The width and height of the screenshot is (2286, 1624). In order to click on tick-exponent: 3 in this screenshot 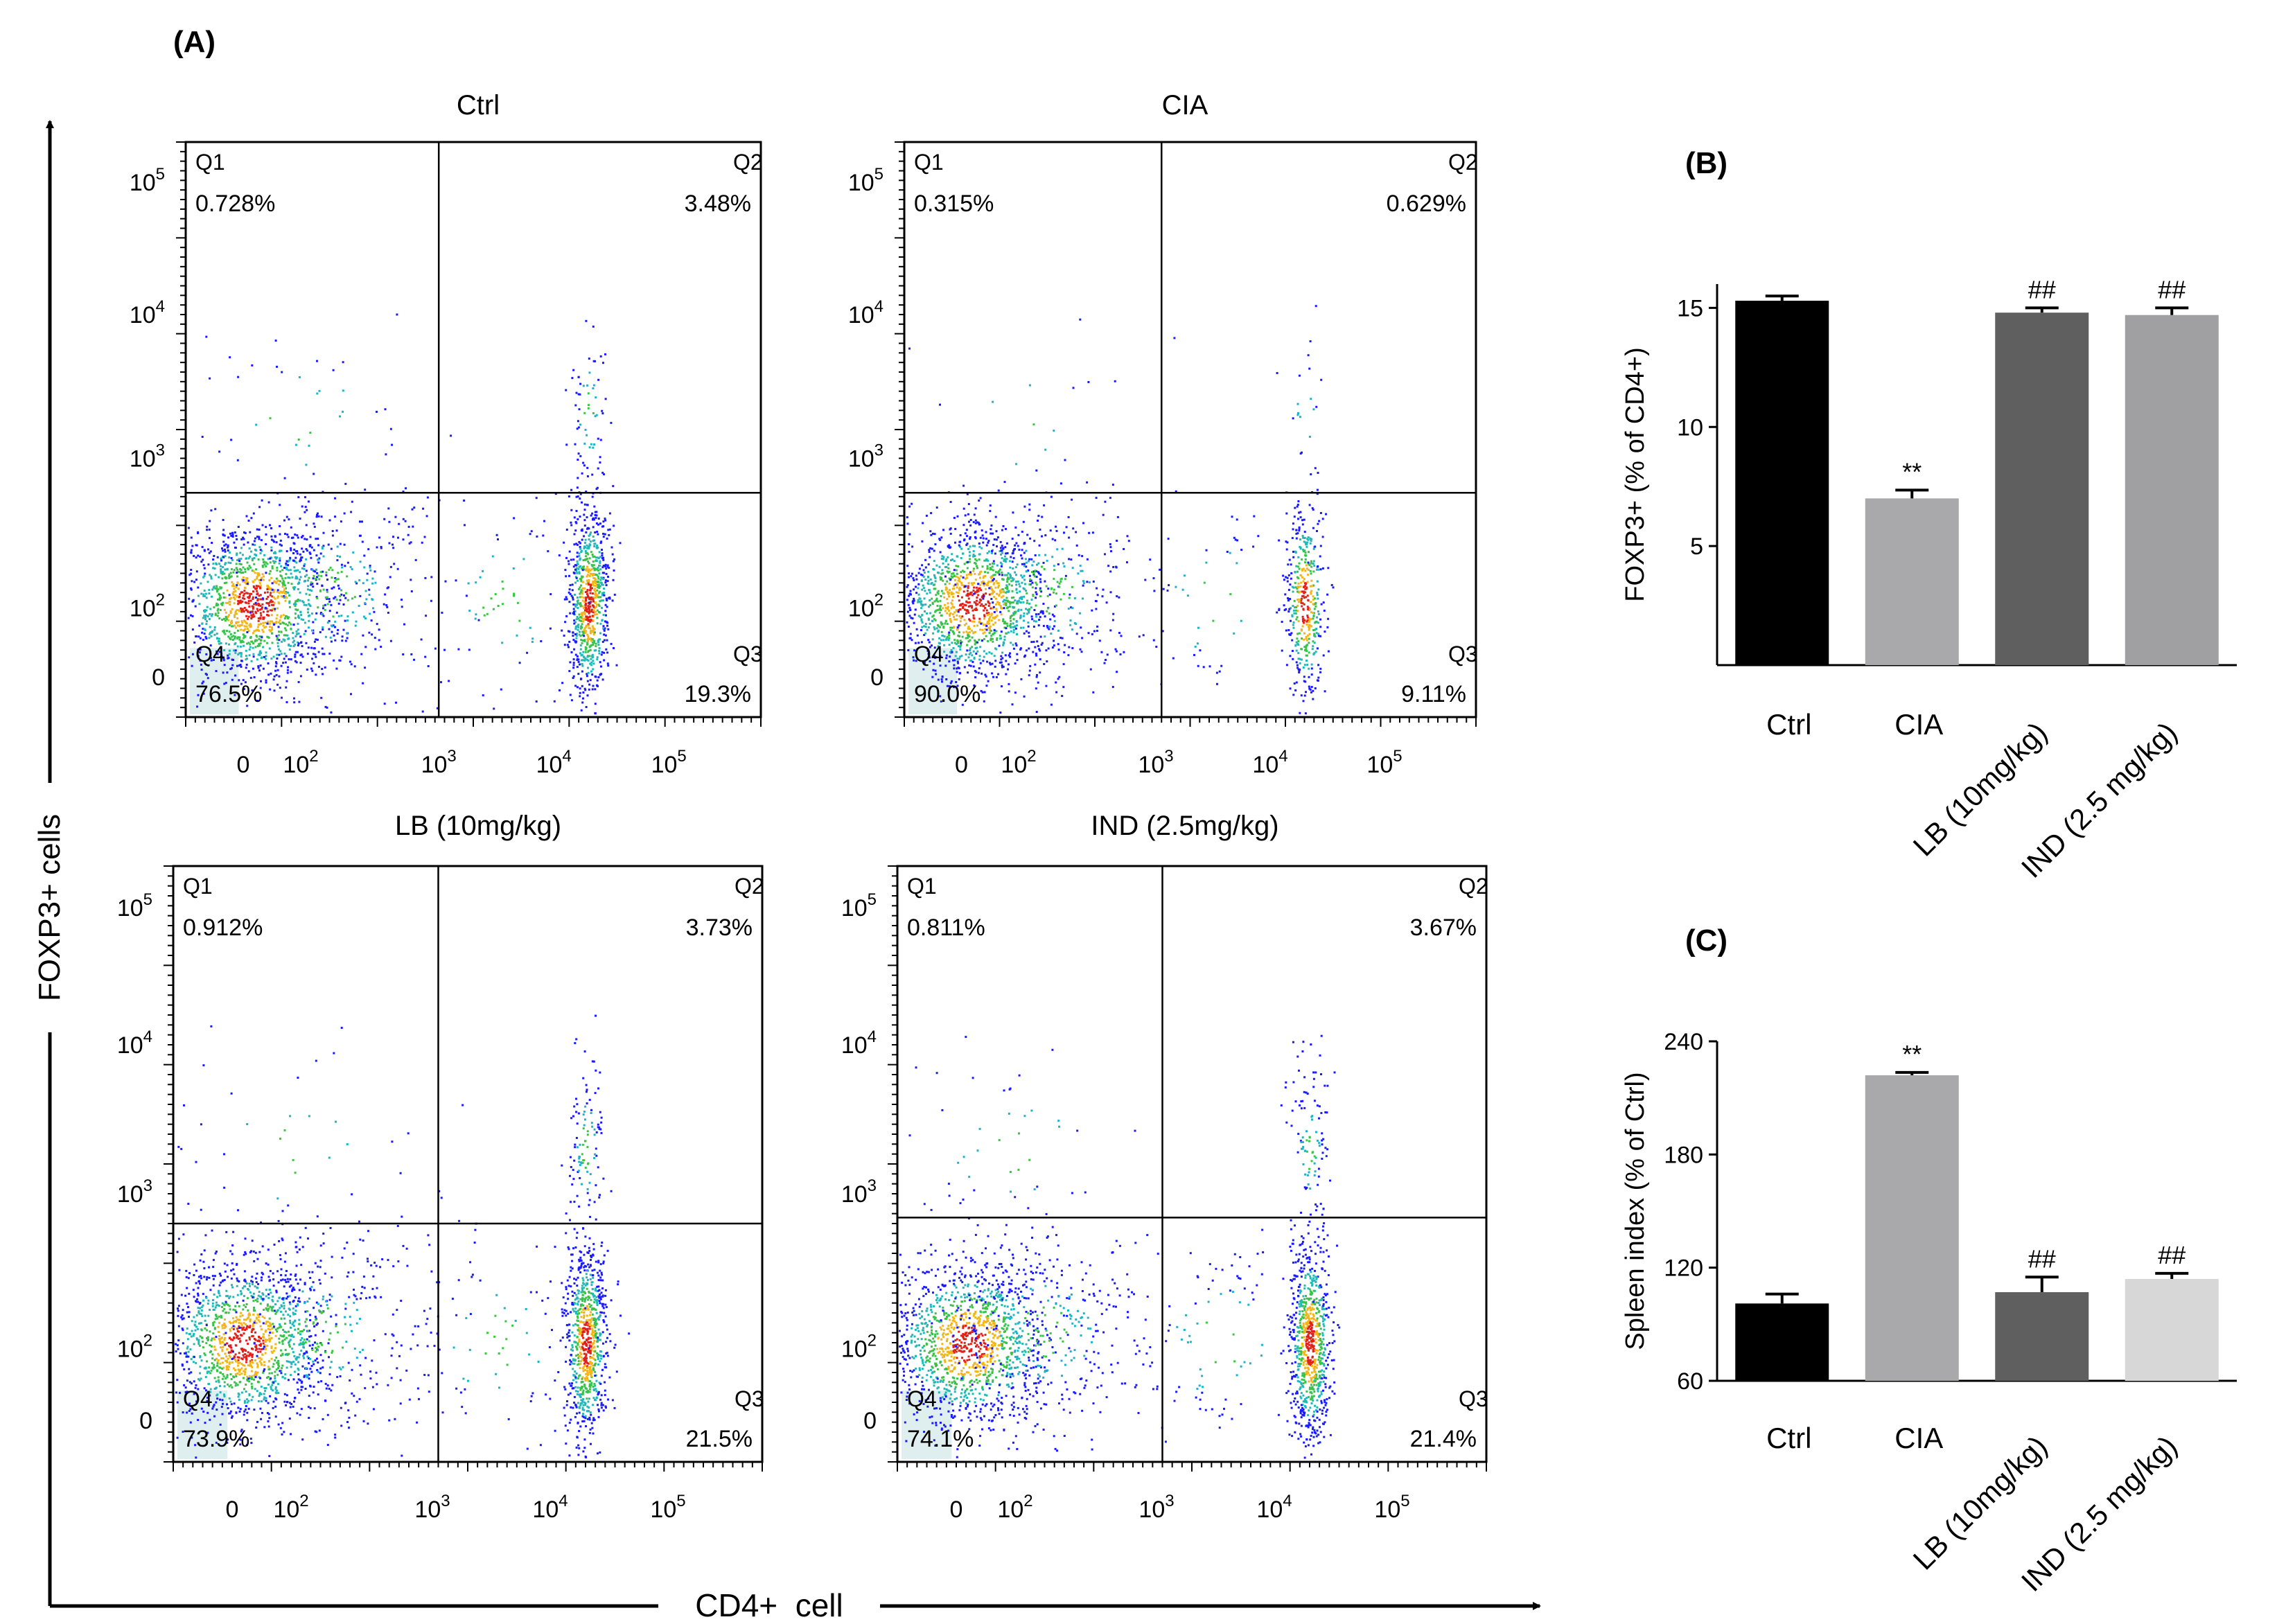, I will do `click(451, 756)`.